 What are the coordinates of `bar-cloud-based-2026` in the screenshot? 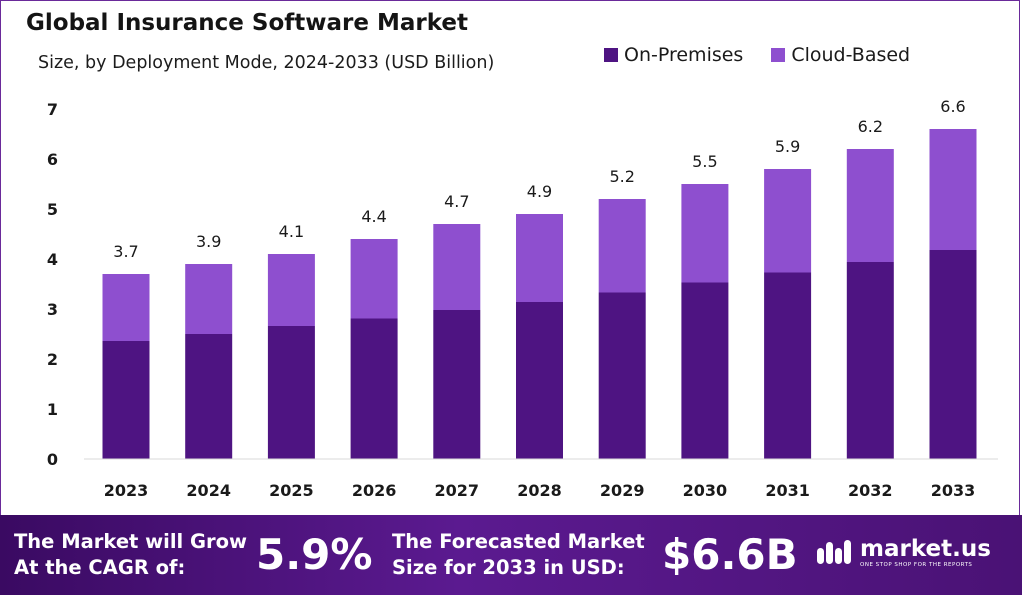 It's located at (374, 279).